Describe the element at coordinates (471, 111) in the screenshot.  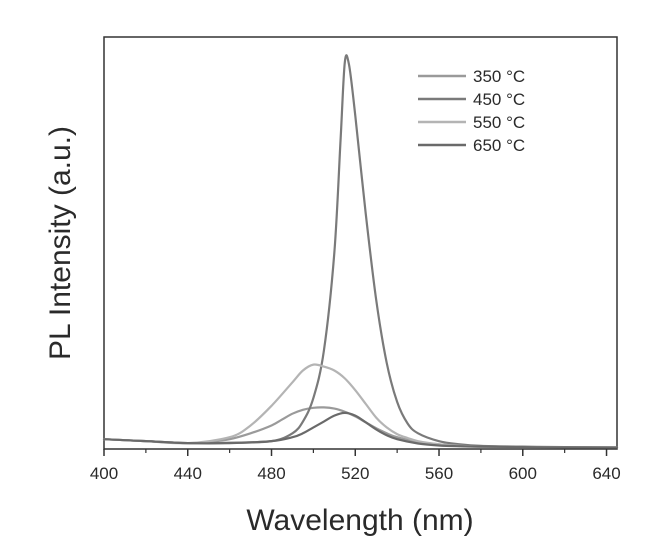
I see `legend: 350 °C 450 °C 550 °C 650 °C` at that location.